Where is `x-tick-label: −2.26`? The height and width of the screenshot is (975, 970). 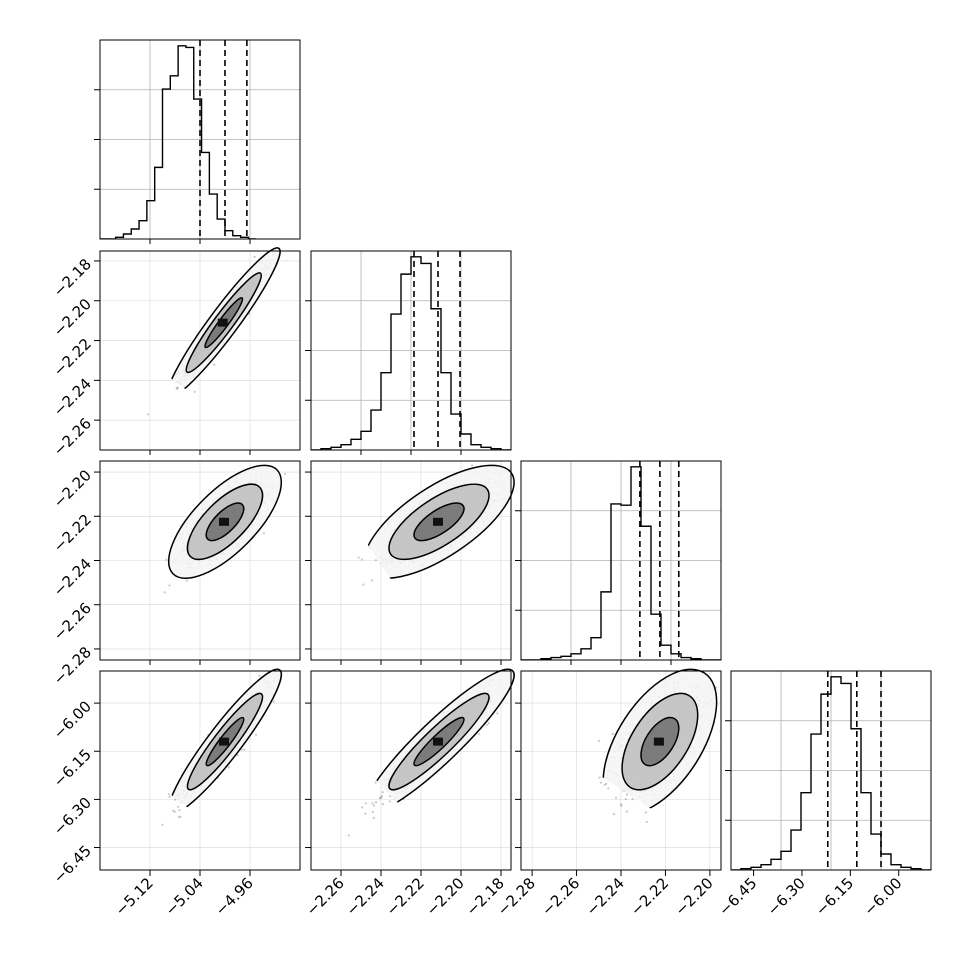 x-tick-label: −2.26 is located at coordinates (325, 896).